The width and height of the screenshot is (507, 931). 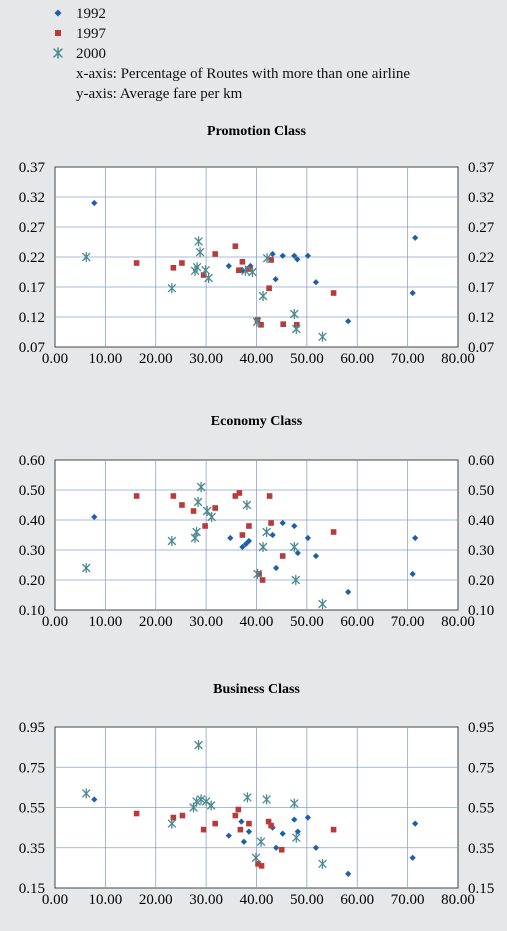 What do you see at coordinates (256, 689) in the screenshot?
I see `chart-title: Business Class` at bounding box center [256, 689].